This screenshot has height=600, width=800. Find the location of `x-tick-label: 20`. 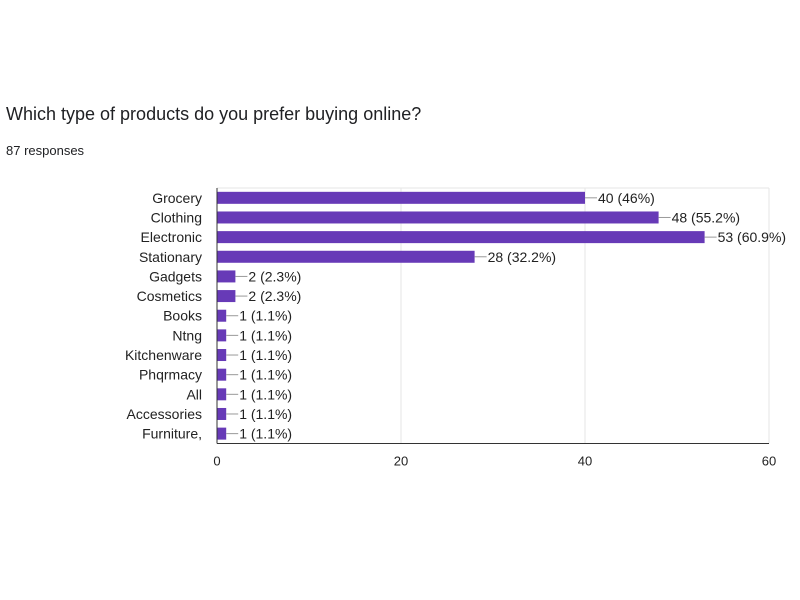

x-tick-label: 20 is located at coordinates (401, 460).